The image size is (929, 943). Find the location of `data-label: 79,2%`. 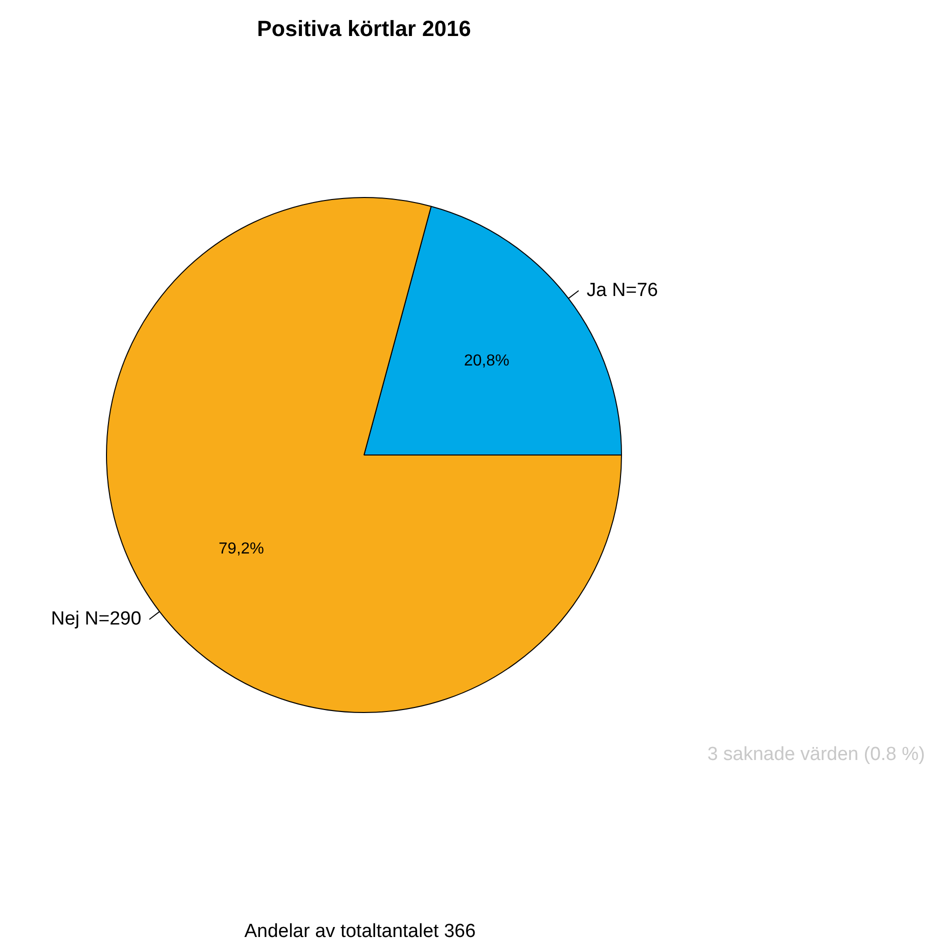

data-label: 79,2% is located at coordinates (241, 549).